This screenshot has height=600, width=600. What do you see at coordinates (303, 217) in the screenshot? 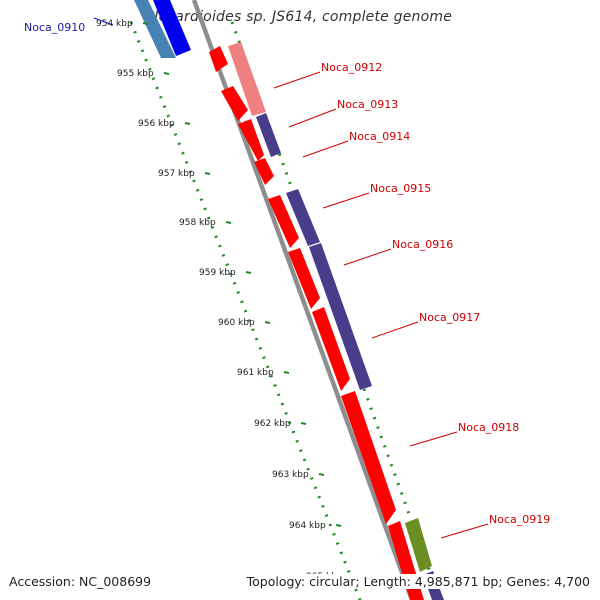
I see `cds-noca-0915-purple` at bounding box center [303, 217].